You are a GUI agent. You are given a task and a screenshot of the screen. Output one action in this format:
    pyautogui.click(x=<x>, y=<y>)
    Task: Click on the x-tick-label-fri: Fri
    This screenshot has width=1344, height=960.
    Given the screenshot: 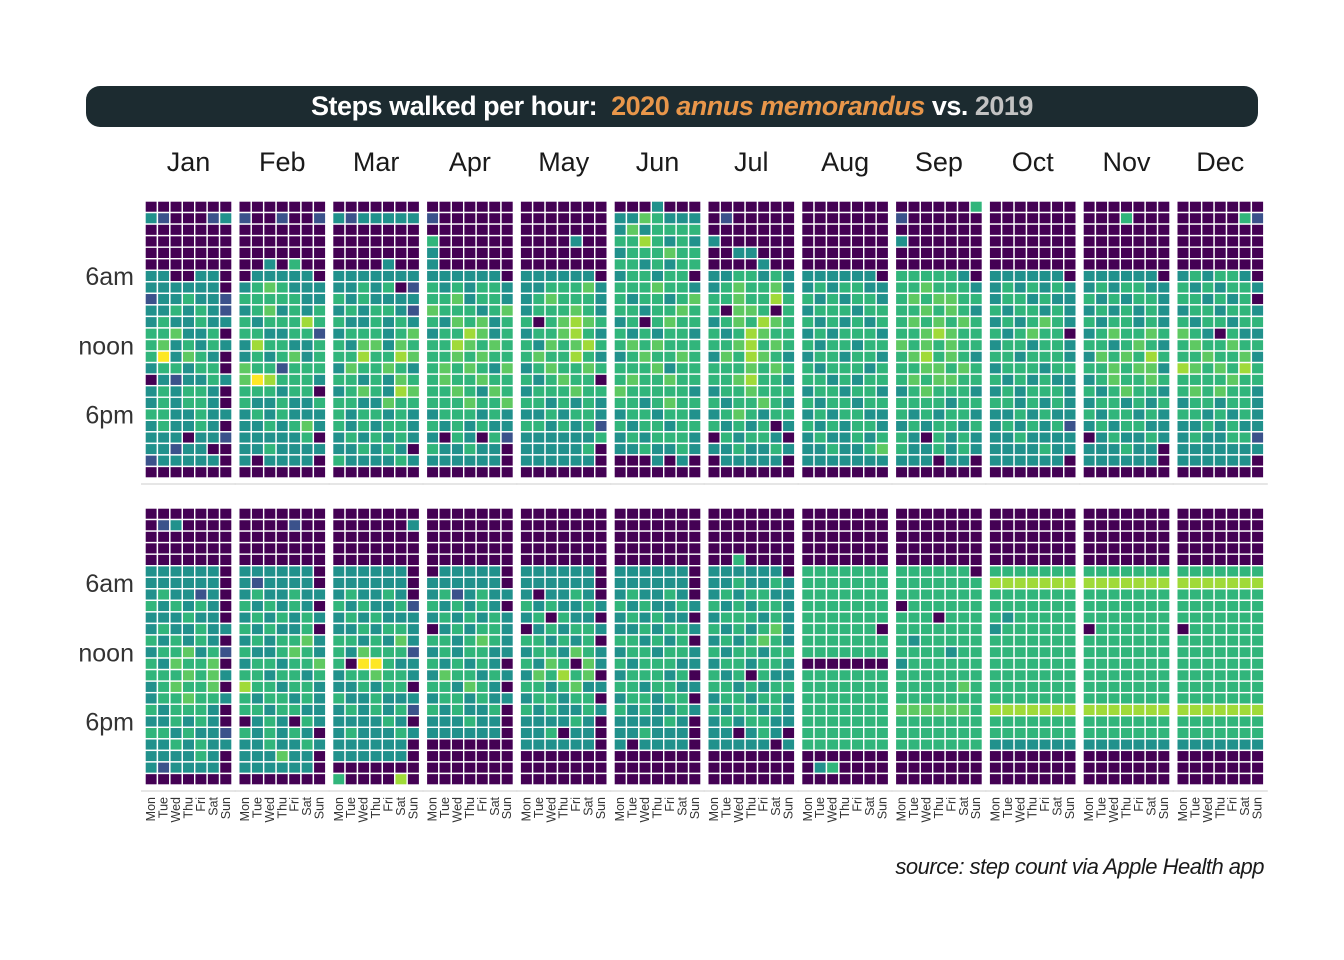 What is the action you would take?
    pyautogui.click(x=1233, y=804)
    